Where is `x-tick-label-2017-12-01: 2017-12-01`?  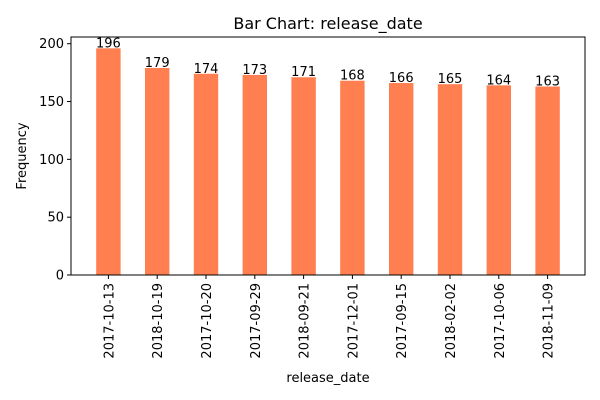
x-tick-label-2017-12-01: 2017-12-01 is located at coordinates (353, 321).